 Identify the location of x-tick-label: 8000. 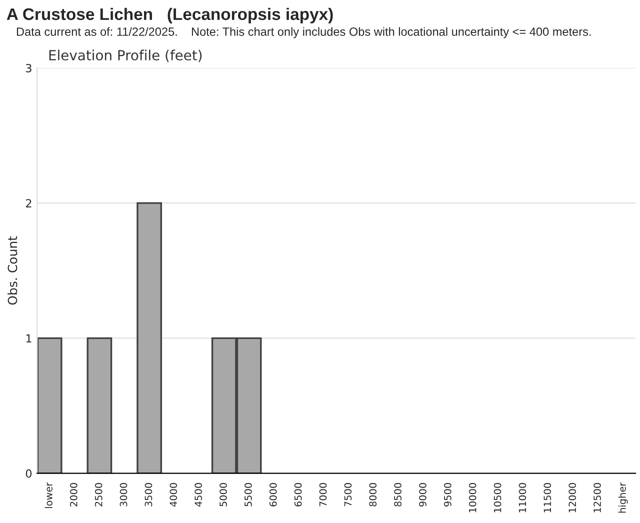
(373, 494).